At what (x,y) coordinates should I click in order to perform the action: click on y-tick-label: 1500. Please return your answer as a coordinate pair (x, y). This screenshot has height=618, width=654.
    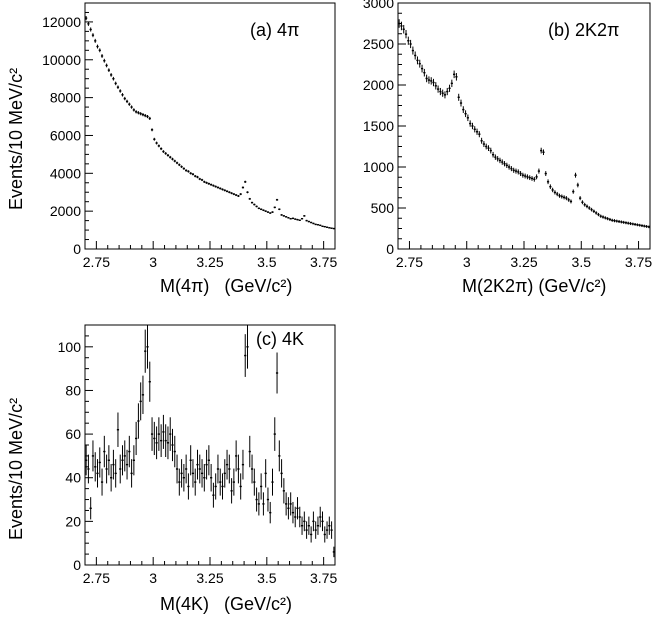
    Looking at the image, I should click on (378, 126).